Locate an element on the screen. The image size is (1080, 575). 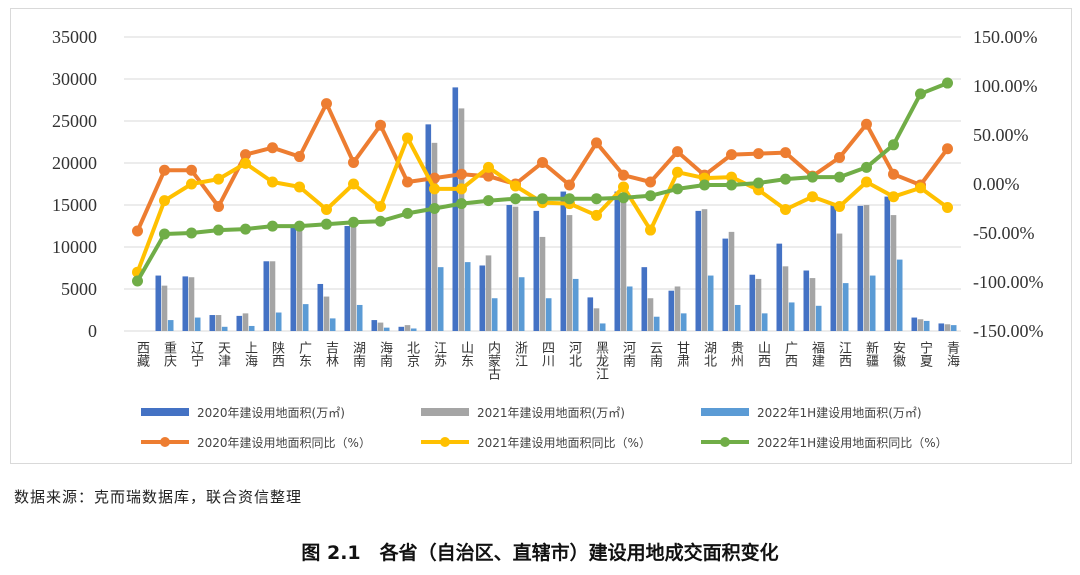
y-left-tick-label: 15000 is located at coordinates (74, 205).